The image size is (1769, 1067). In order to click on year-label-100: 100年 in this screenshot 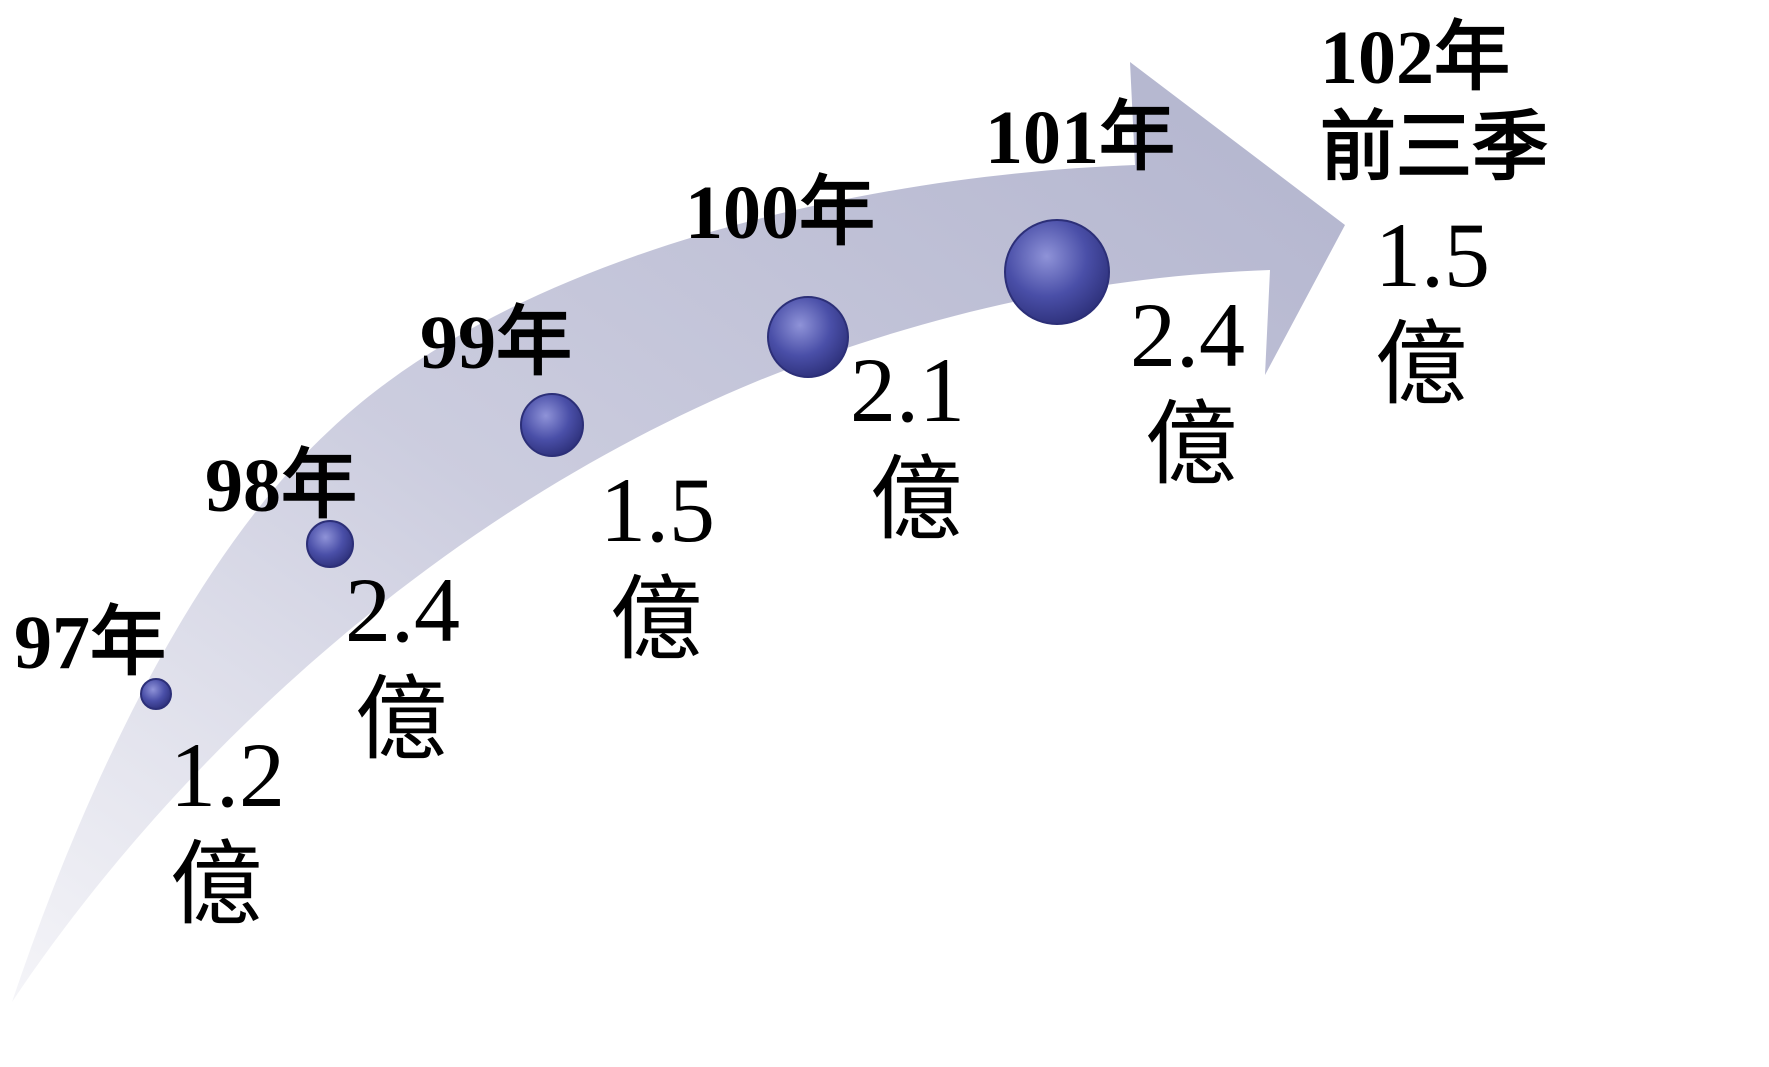, I will do `click(780, 213)`.